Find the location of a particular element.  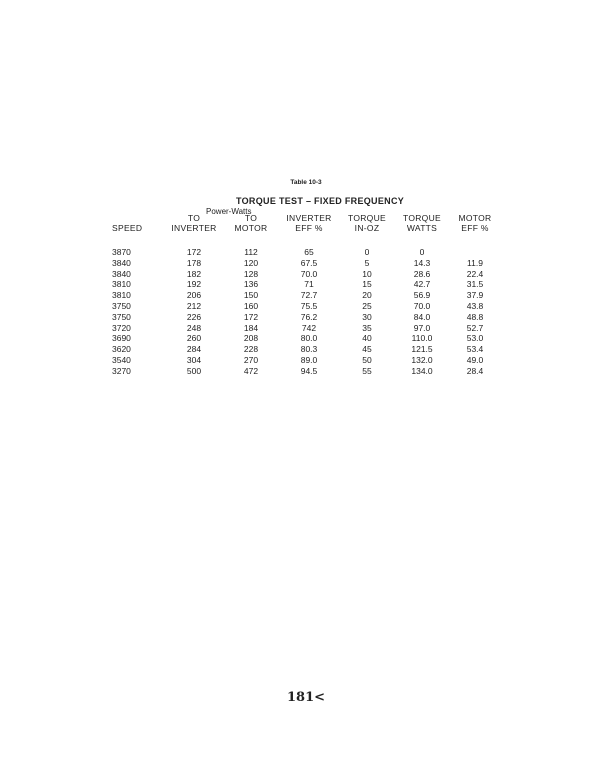

table-cell: 260 is located at coordinates (194, 338).